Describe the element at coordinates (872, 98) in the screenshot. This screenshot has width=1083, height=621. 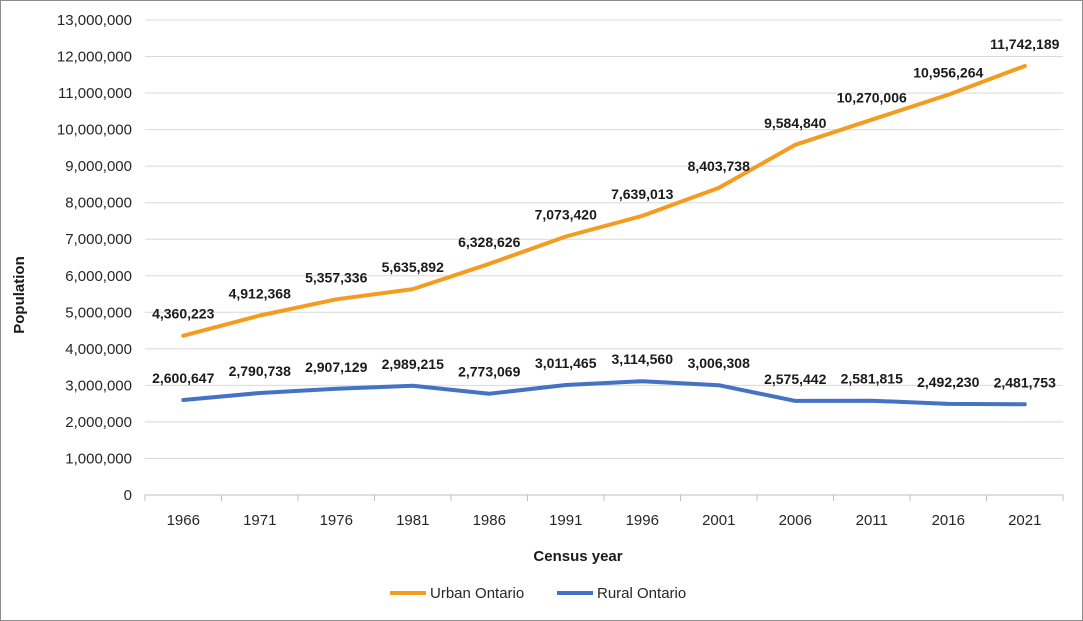
I see `data-label: 10,270,006` at that location.